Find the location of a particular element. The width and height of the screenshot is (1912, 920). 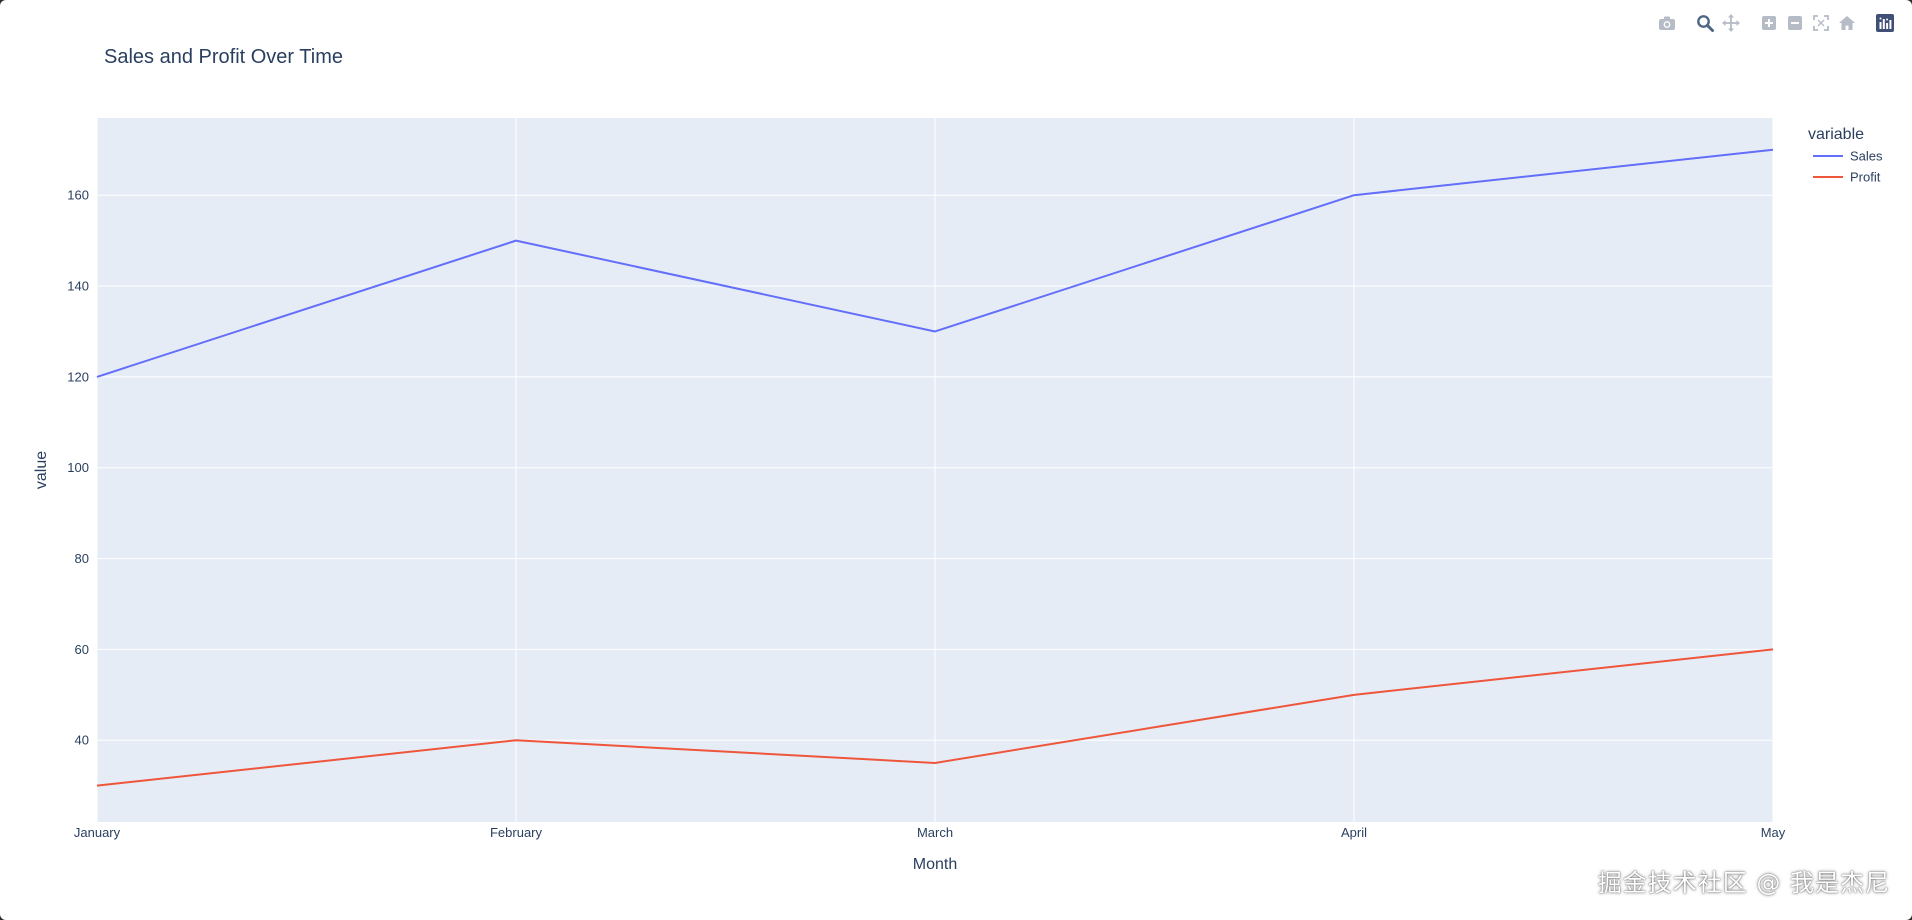

modebar-toolbar is located at coordinates (1776, 23).